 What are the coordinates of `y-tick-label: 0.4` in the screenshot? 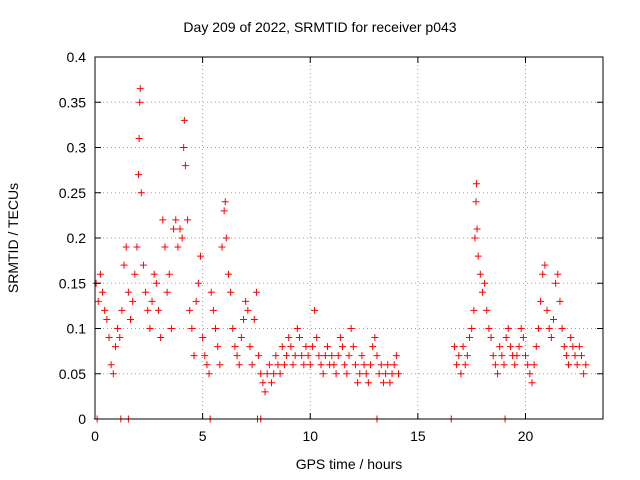 It's located at (77, 57).